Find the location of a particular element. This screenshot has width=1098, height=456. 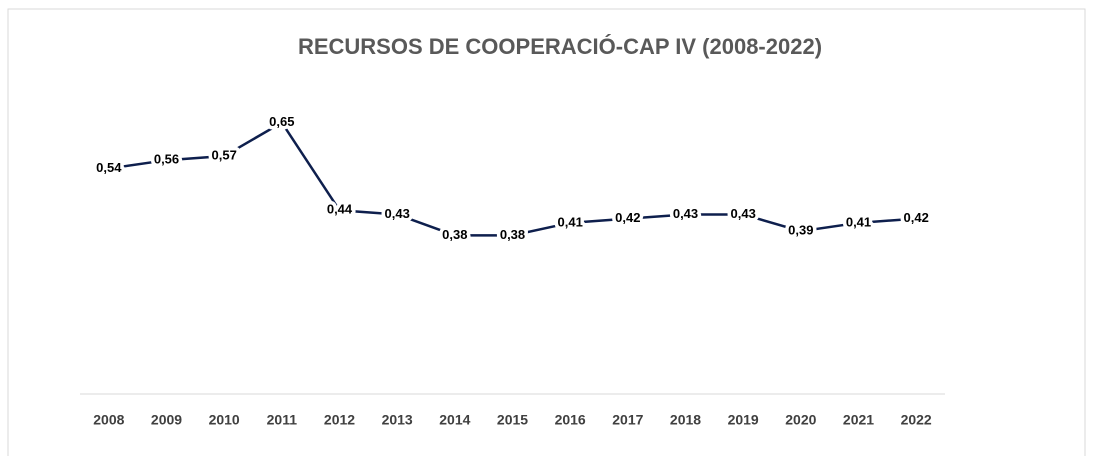

x-tick-label: 2021 is located at coordinates (858, 420).